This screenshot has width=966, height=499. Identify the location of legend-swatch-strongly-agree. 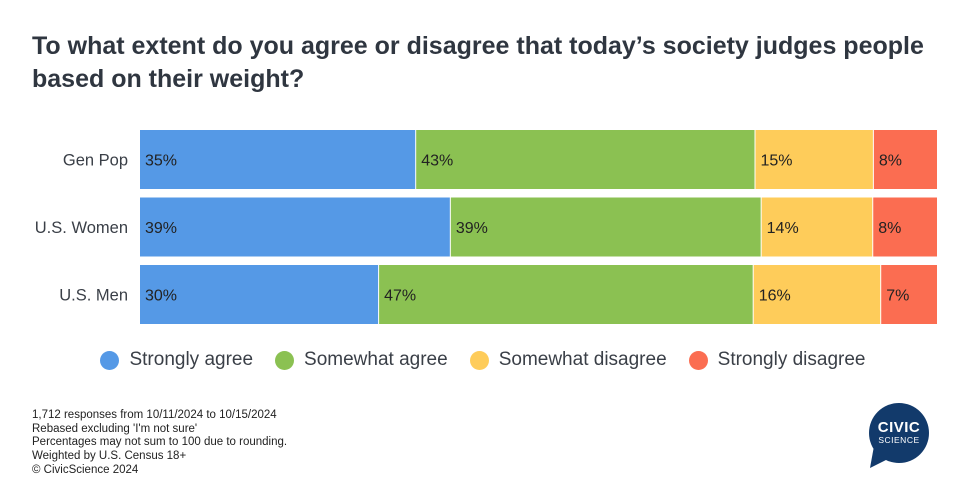
(110, 360).